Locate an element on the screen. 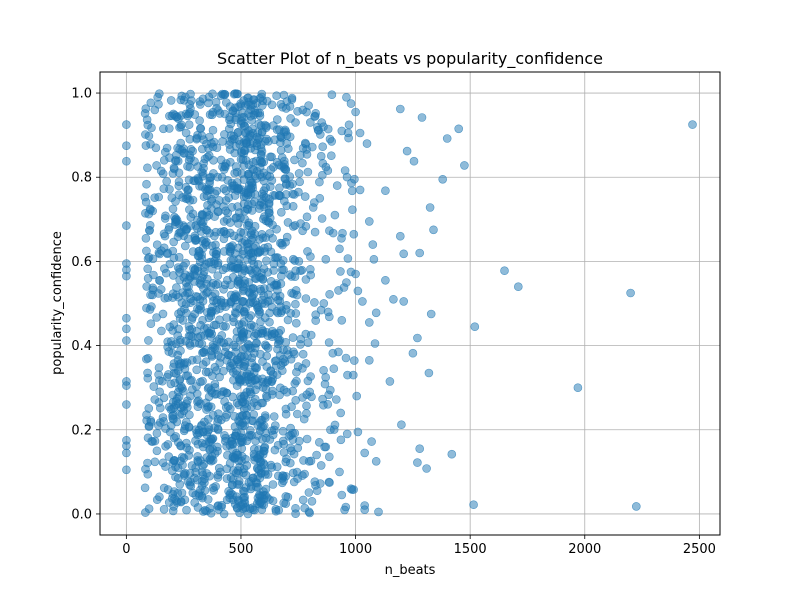 This screenshot has height=600, width=800. y-tick-label: 0.6 is located at coordinates (81, 262).